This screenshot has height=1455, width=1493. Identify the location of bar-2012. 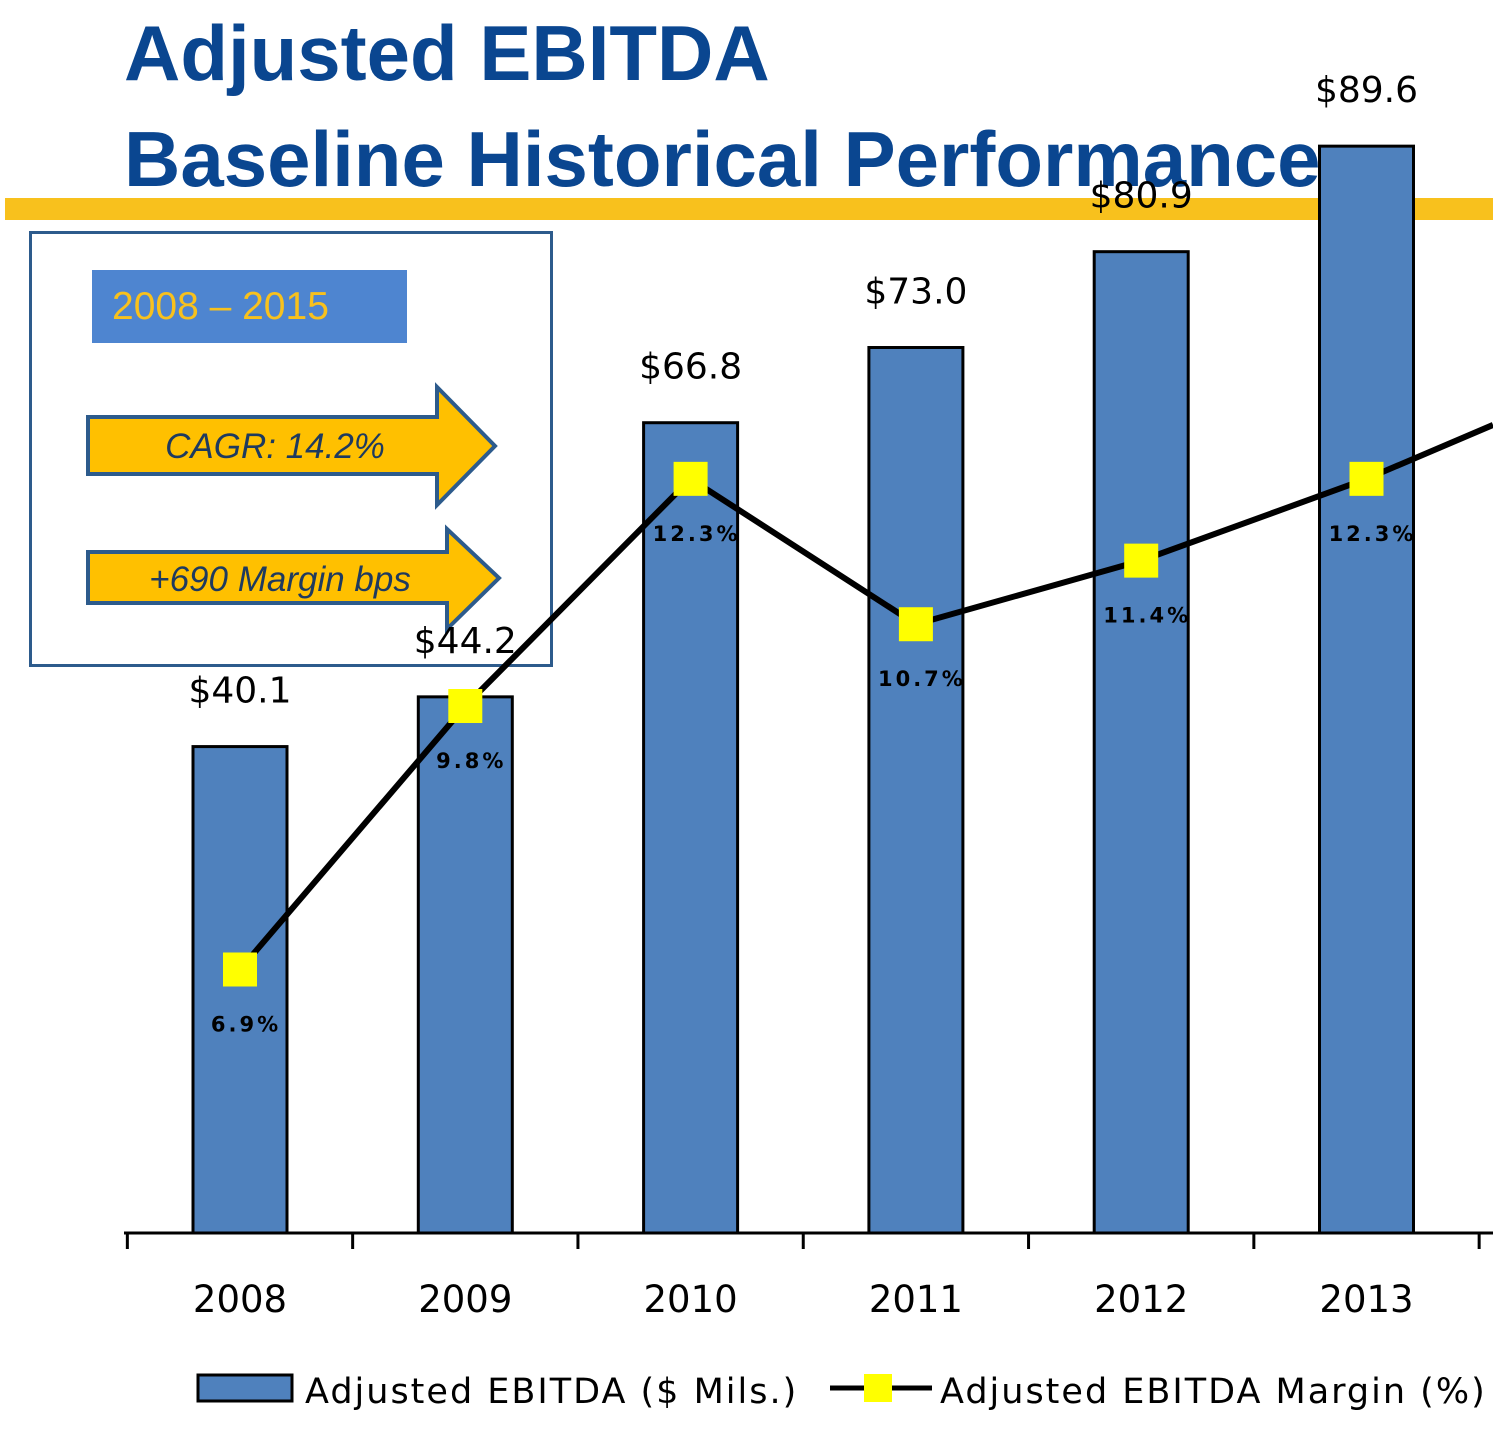
(1141, 742).